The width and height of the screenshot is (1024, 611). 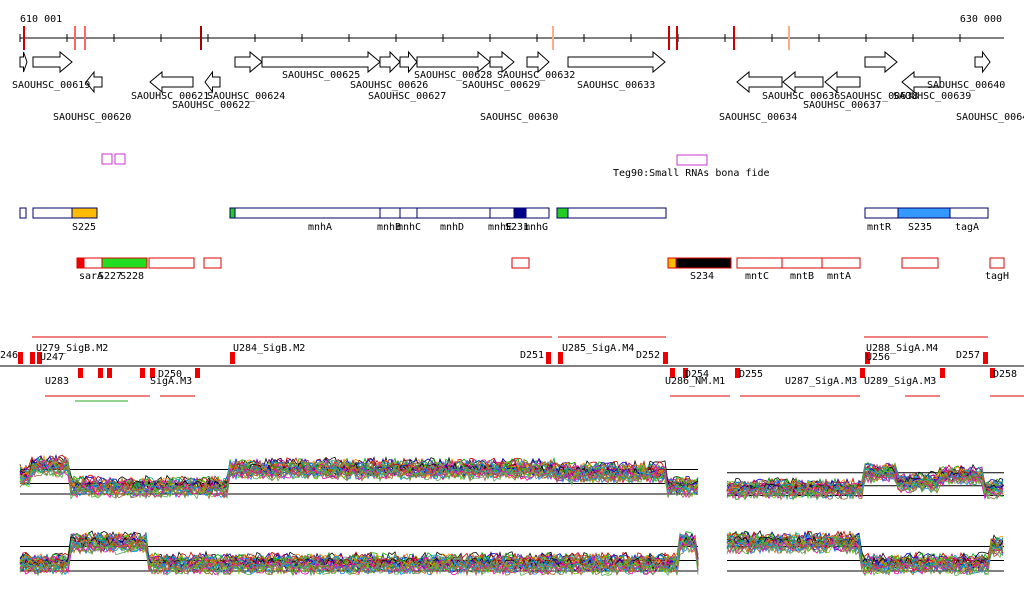 I want to click on feature-label: mntA, so click(x=839, y=276).